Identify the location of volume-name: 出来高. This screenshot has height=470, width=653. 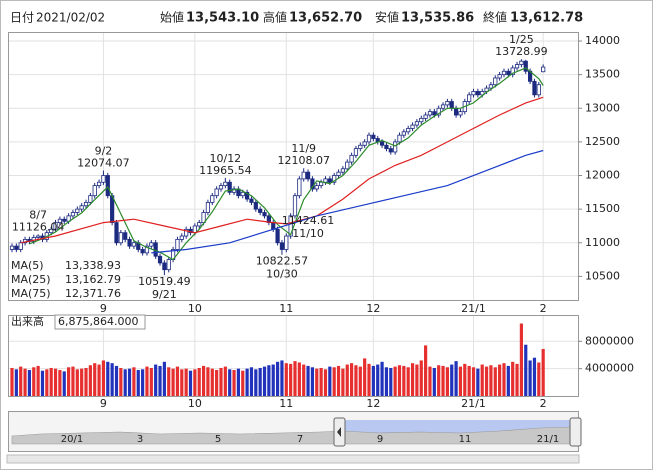
(27, 321).